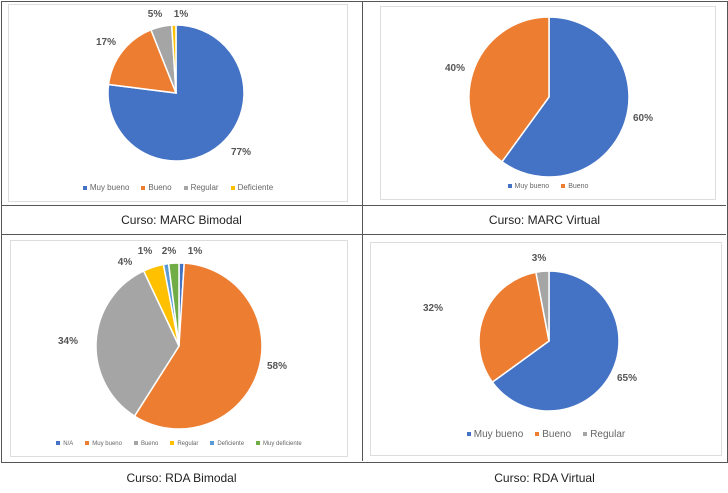  I want to click on caption-marc-virtual: Curso: MARC Virtual, so click(544, 220).